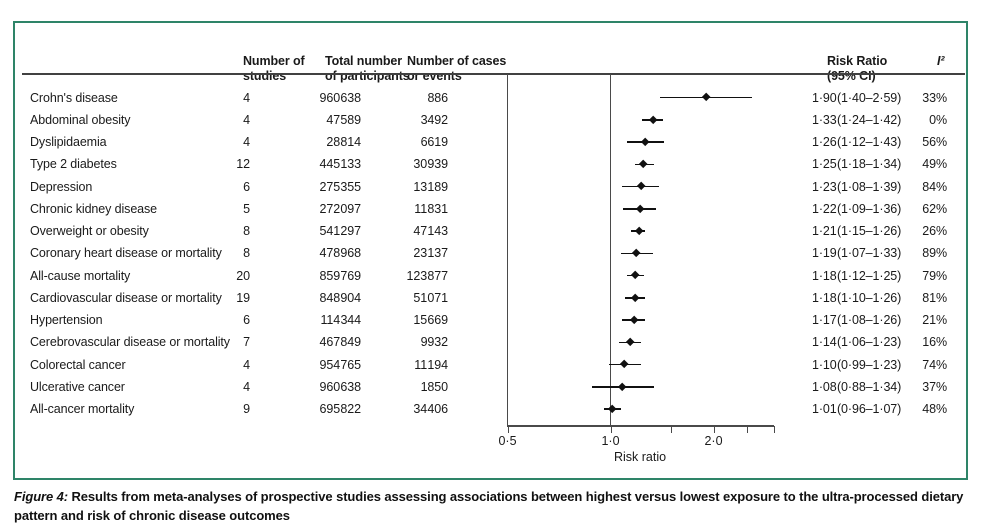 The image size is (987, 528). I want to click on column-header-participants: Total number of participants, so click(367, 68).